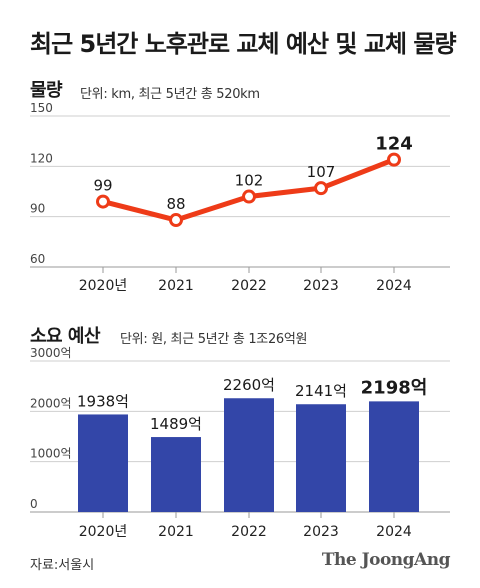 Image resolution: width=480 pixels, height=588 pixels. Describe the element at coordinates (62, 565) in the screenshot. I see `source-note: 자료:서울시` at that location.